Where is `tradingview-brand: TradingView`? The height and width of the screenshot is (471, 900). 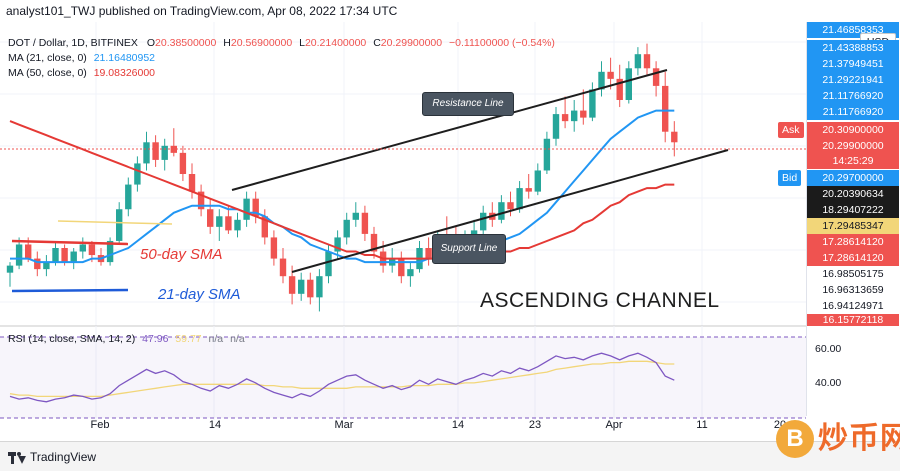
tradingview-brand: TradingView is located at coordinates (63, 457).